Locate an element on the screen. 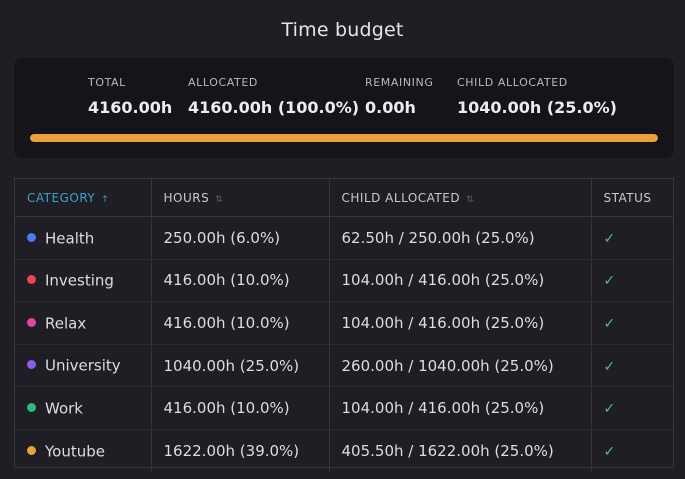 The height and width of the screenshot is (479, 685). category-cell: University is located at coordinates (83, 366).